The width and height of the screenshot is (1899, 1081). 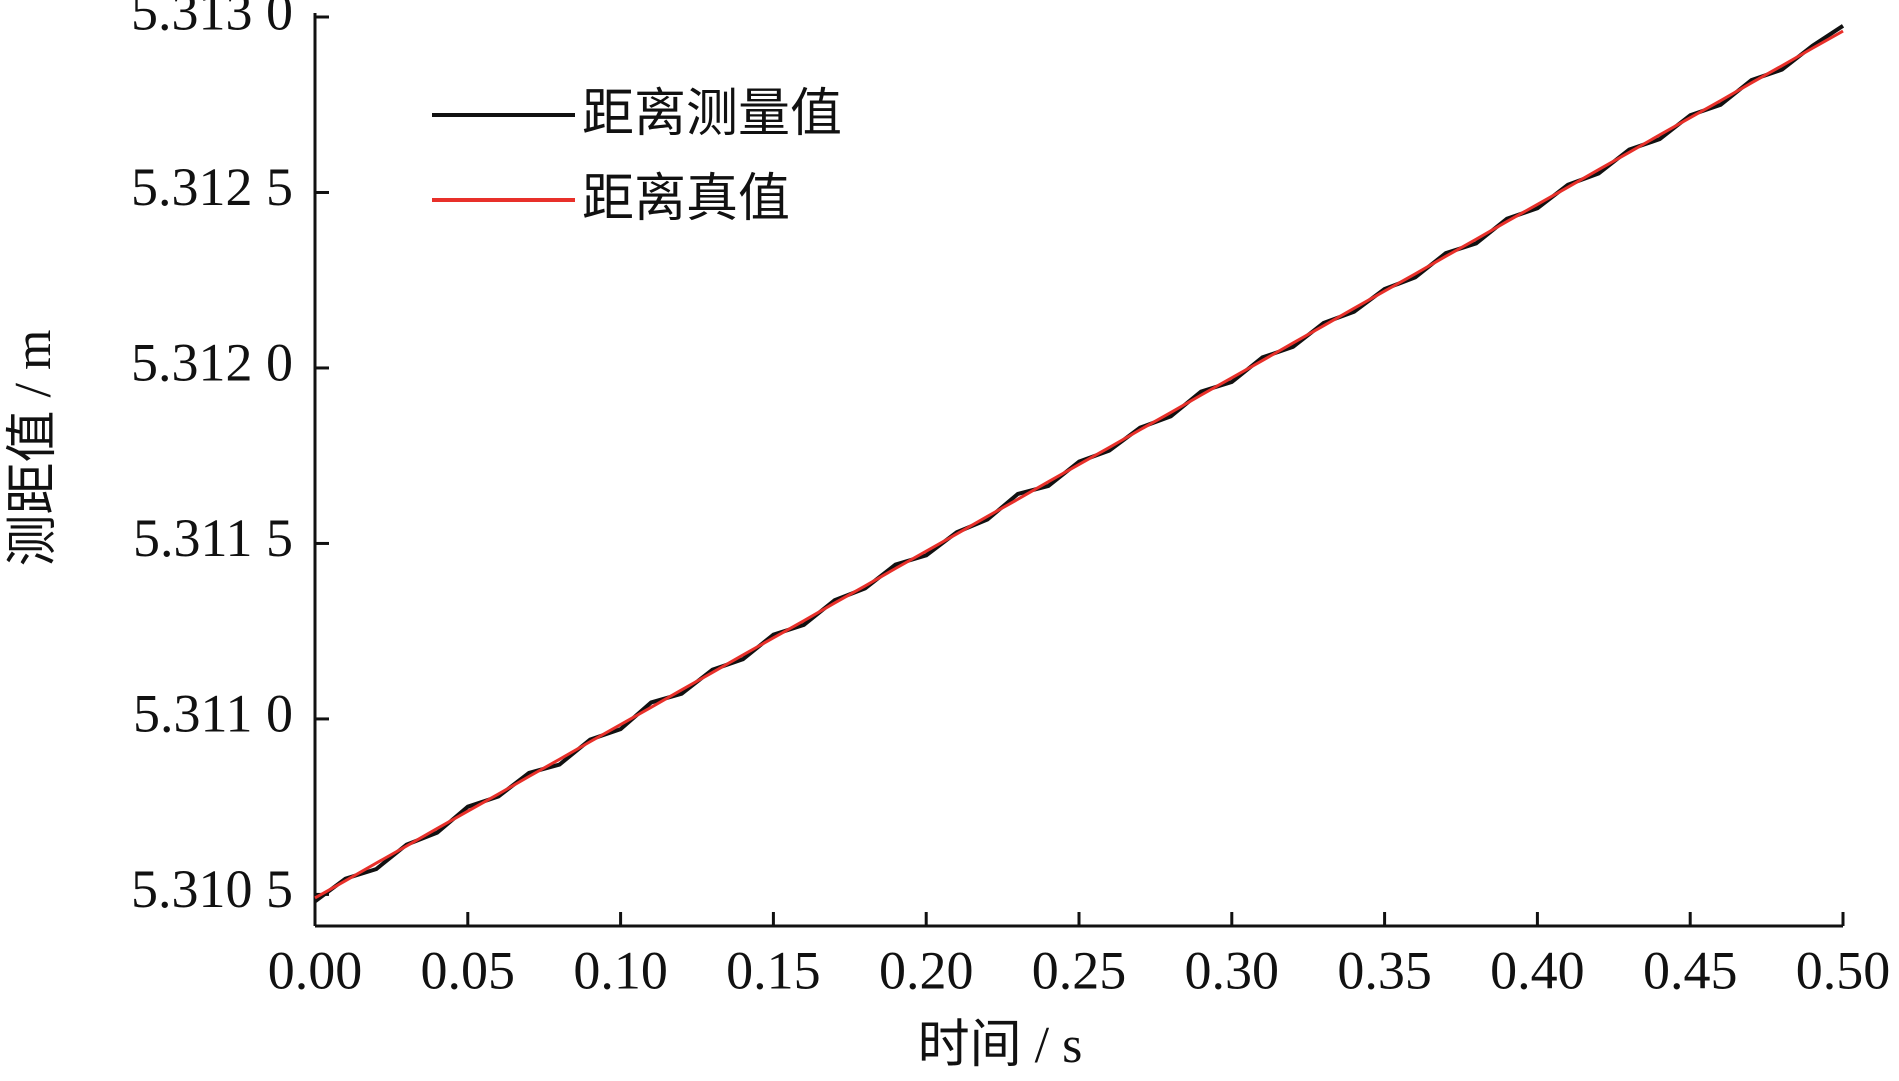 What do you see at coordinates (1384, 970) in the screenshot?
I see `x-tick-label: 0.35` at bounding box center [1384, 970].